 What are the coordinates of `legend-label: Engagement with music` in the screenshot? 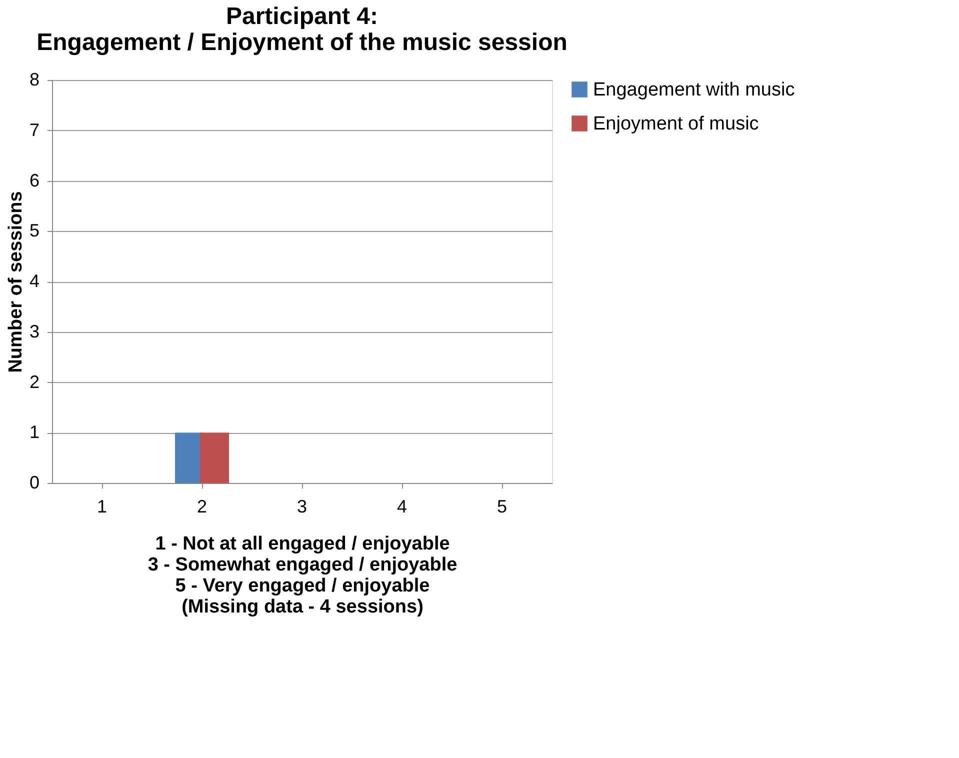 It's located at (694, 90).